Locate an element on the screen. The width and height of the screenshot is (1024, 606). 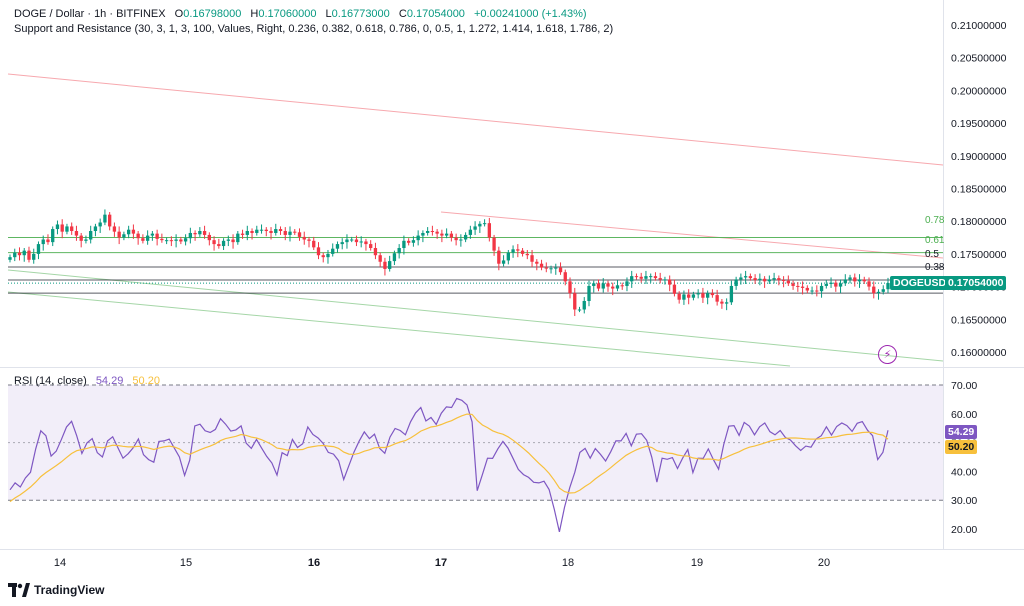
trend-line-green-upper is located at coordinates (475, 315).